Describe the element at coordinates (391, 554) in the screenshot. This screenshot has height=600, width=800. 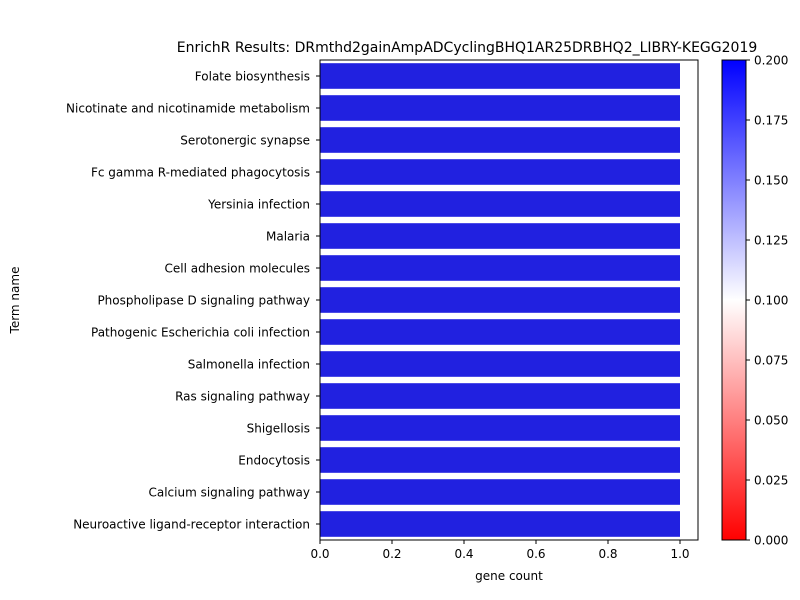
I see `x-tick-label: 0.2` at that location.